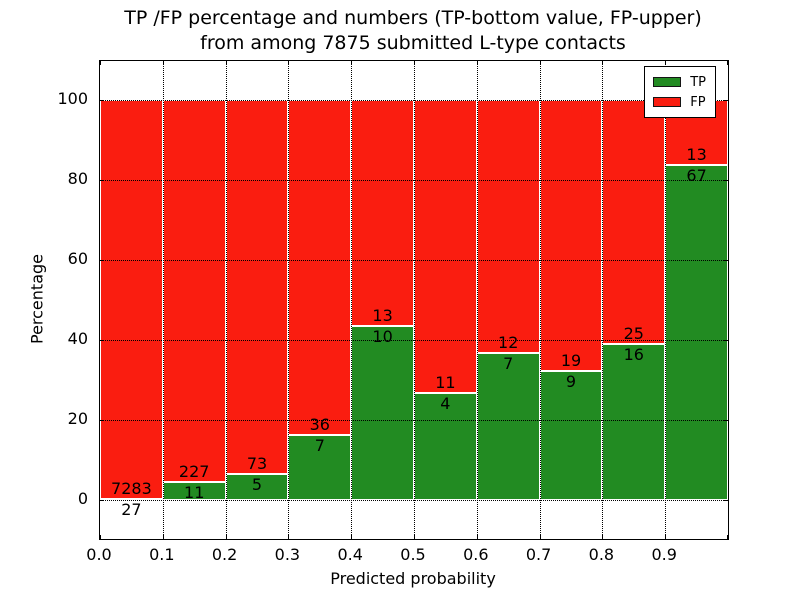 Image resolution: width=800 pixels, height=600 pixels. I want to click on bar-value-tp: 27, so click(131, 509).